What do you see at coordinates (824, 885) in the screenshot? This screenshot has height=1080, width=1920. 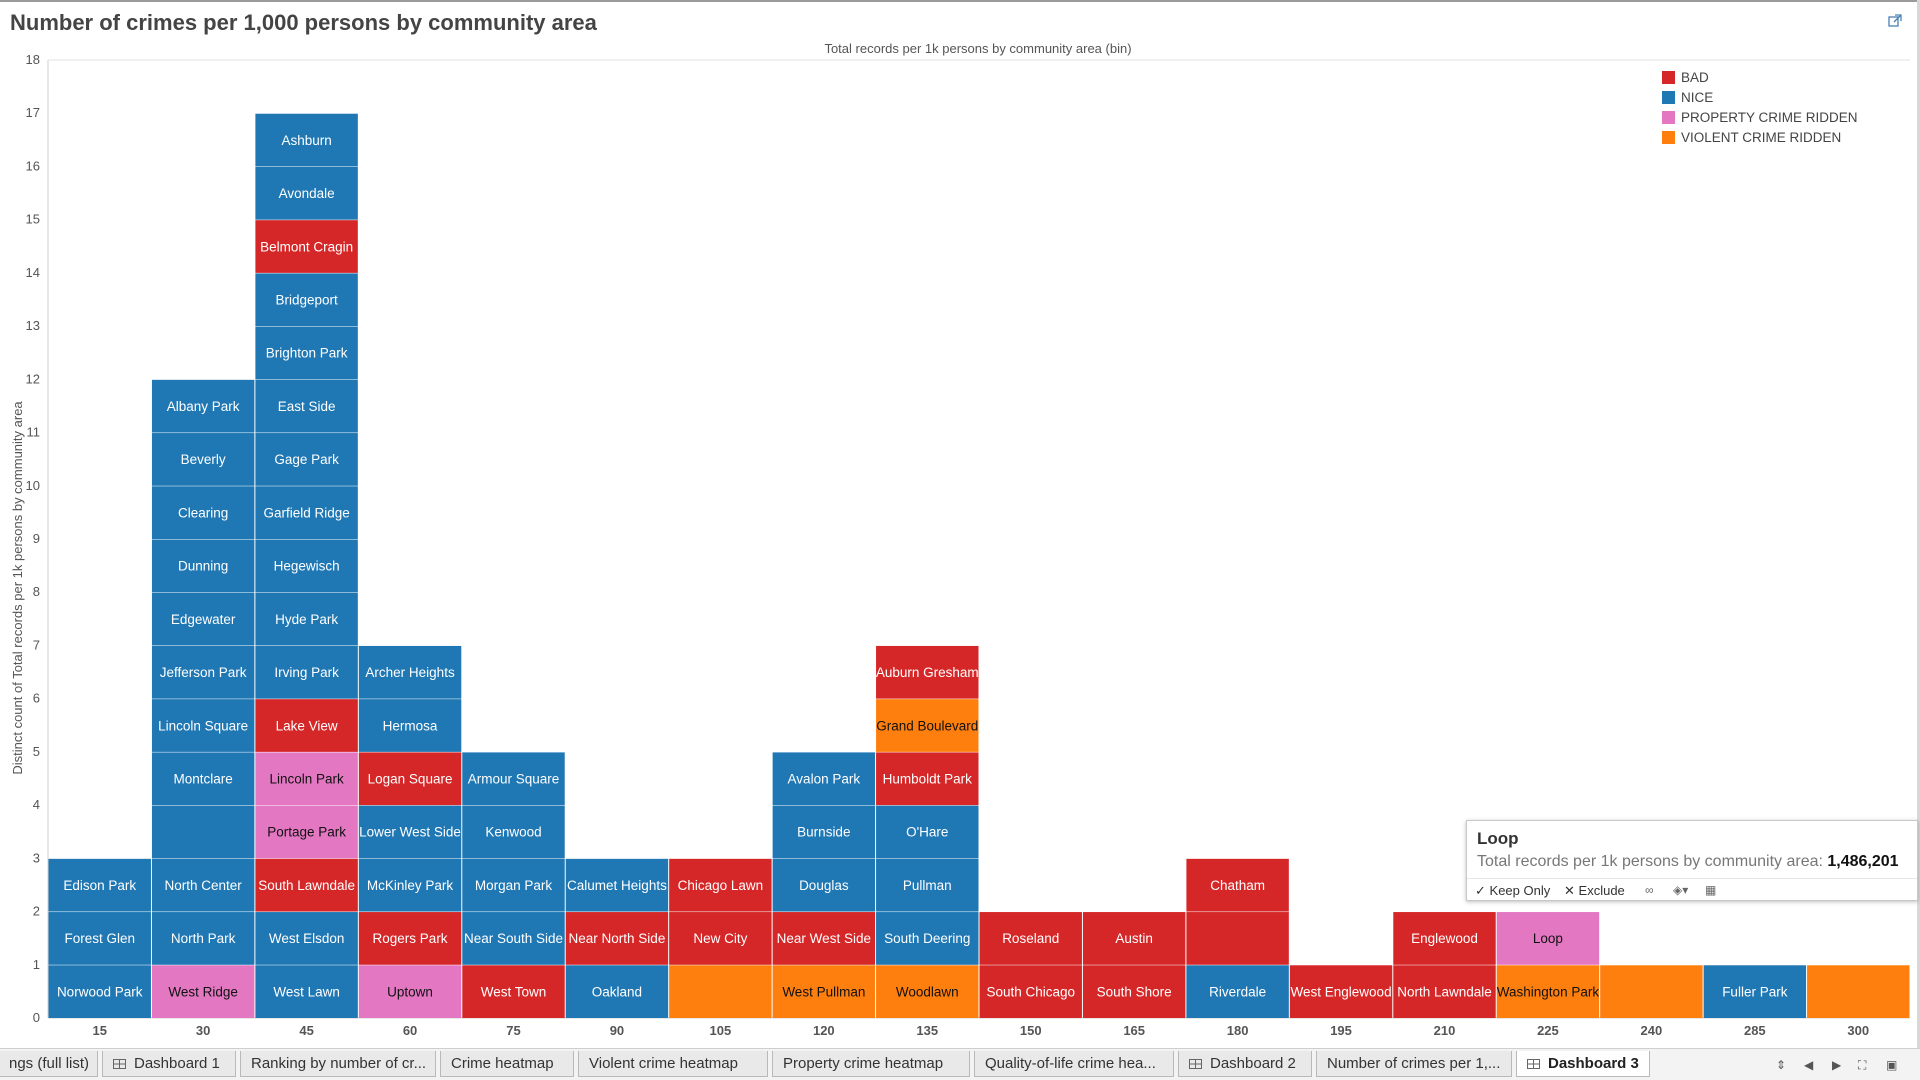 I see `bar-segment: Douglas` at bounding box center [824, 885].